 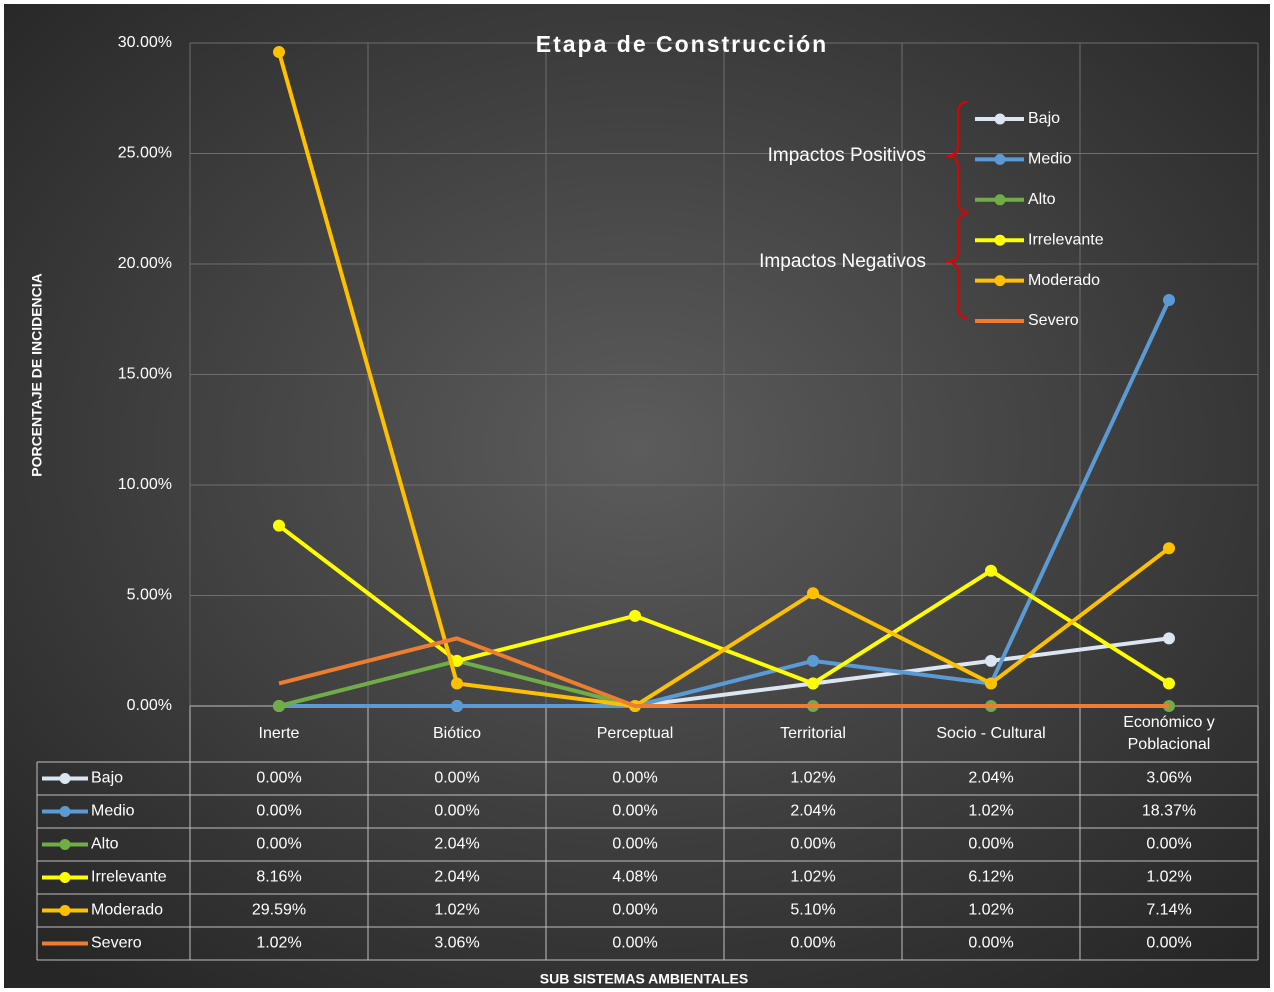 What do you see at coordinates (278, 877) in the screenshot?
I see `table-cell: 8.16%` at bounding box center [278, 877].